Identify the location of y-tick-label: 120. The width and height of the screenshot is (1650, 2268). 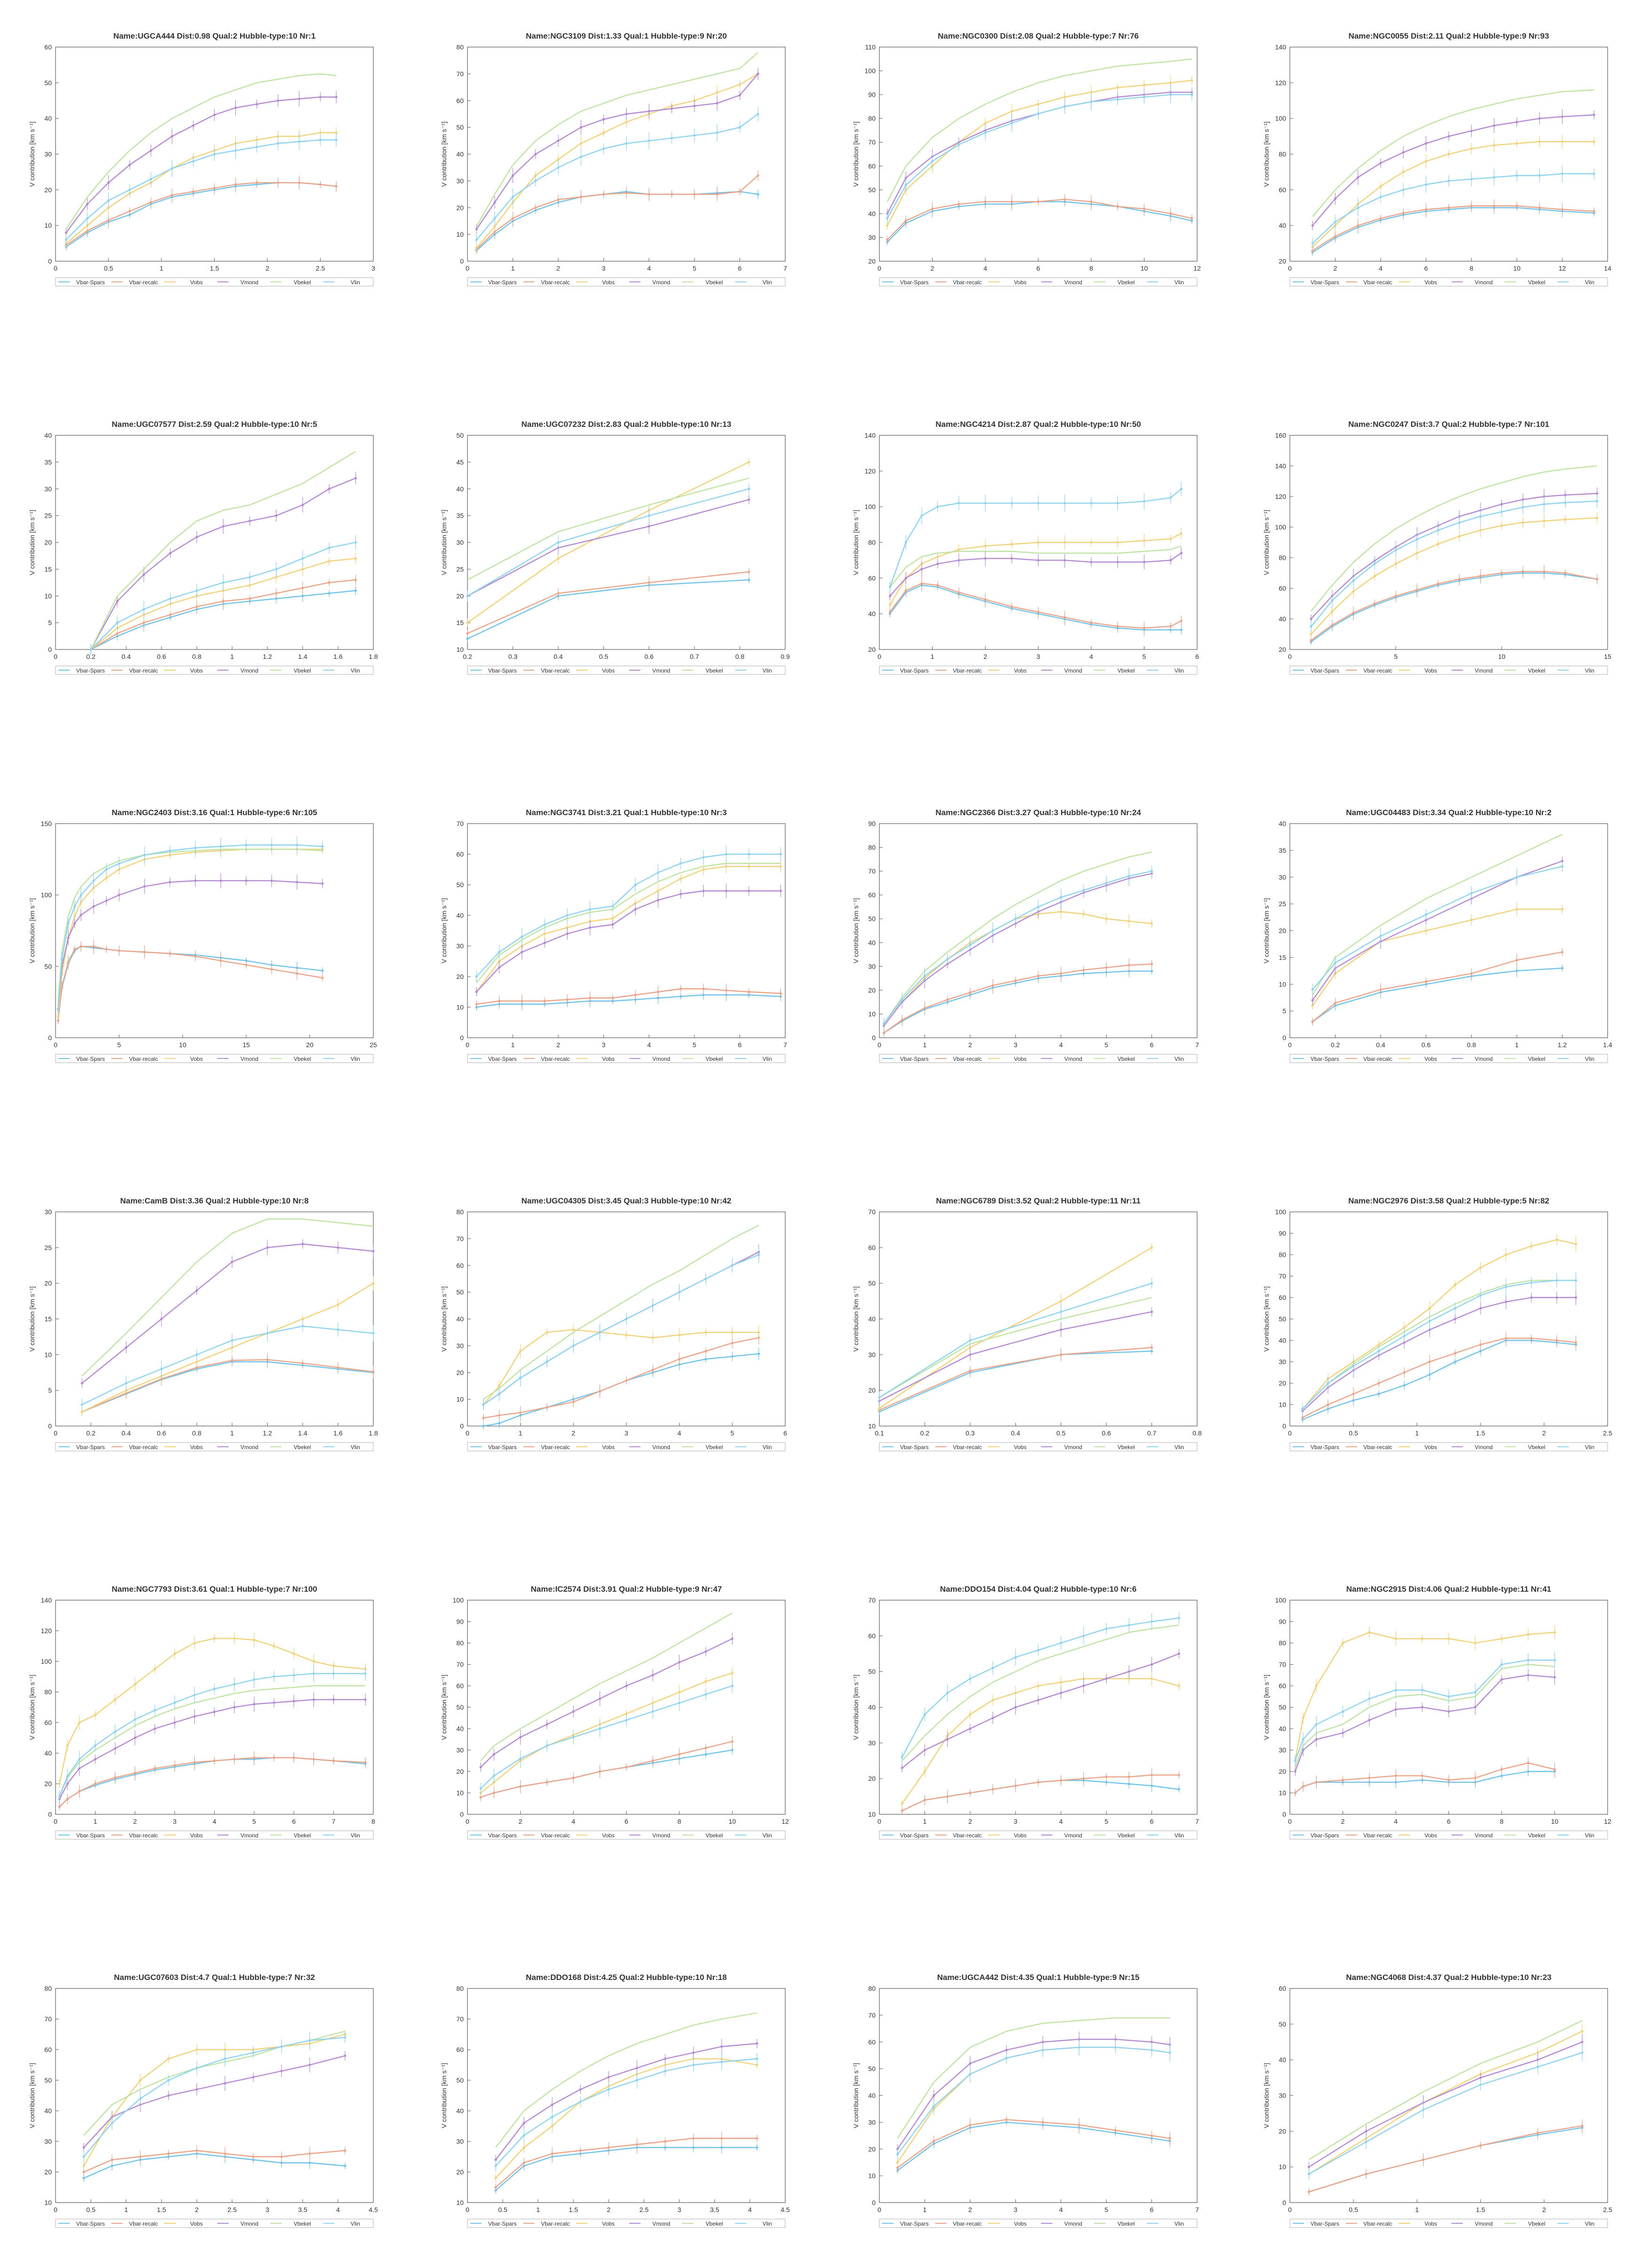
(46, 1631).